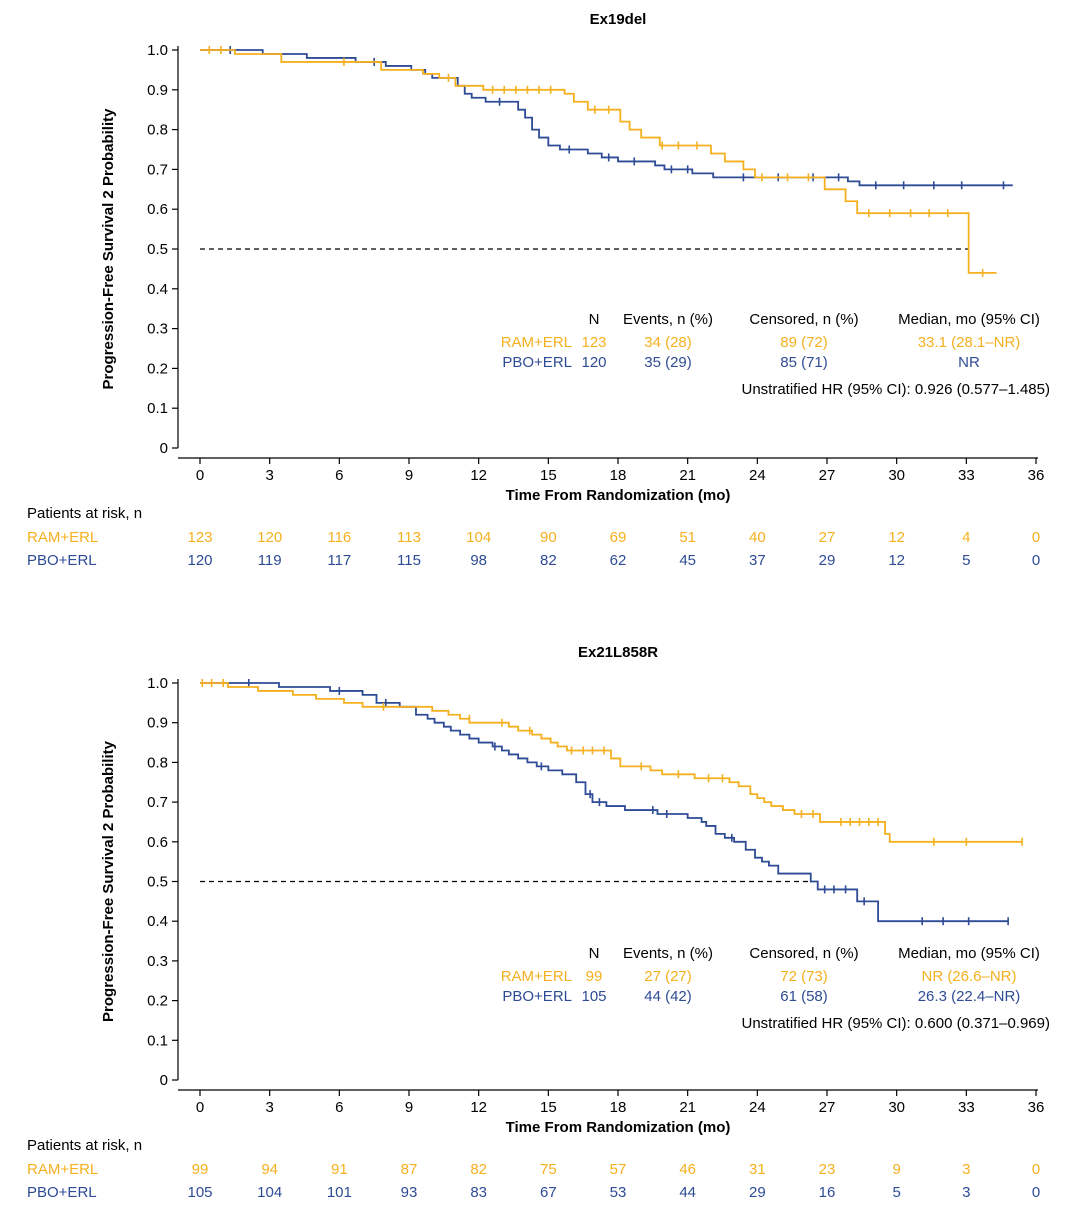  What do you see at coordinates (969, 996) in the screenshot?
I see `table-median-value: 26.3 (22.4–NR)` at bounding box center [969, 996].